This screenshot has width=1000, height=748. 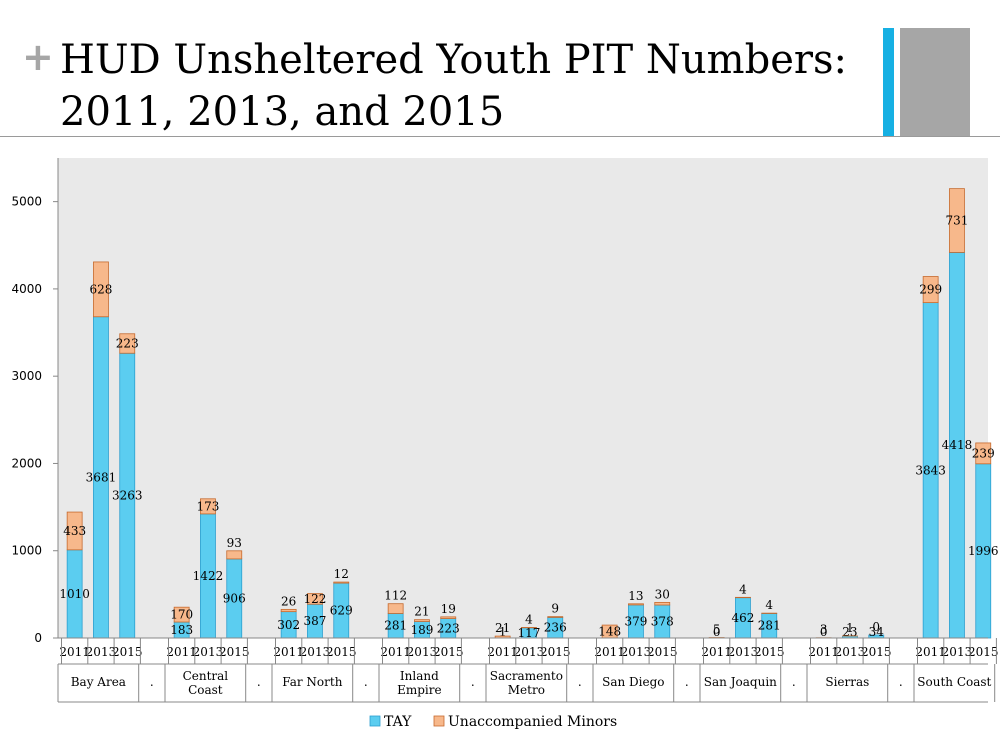 What do you see at coordinates (662, 603) in the screenshot?
I see `bar-minors-san-diego-2015` at bounding box center [662, 603].